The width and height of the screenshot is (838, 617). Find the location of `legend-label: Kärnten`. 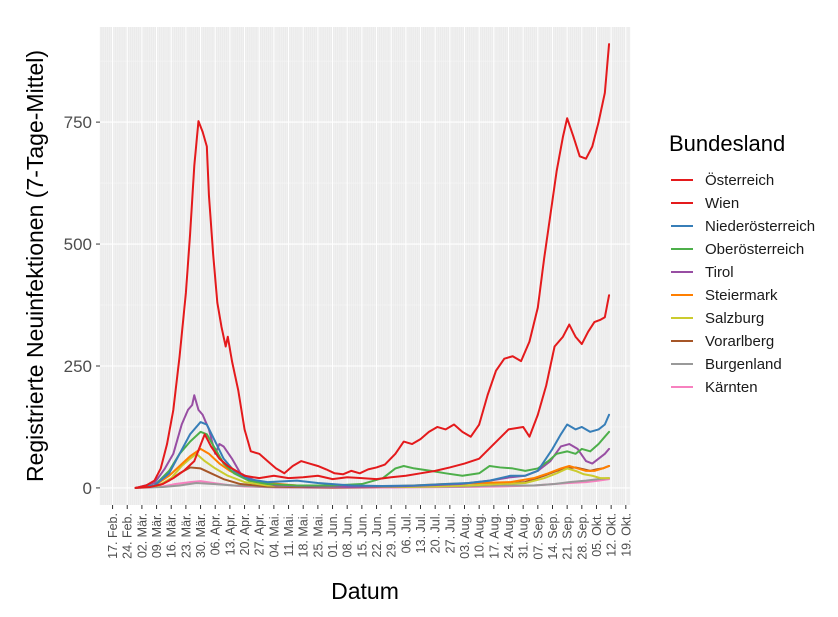

legend-label: Kärnten is located at coordinates (731, 387).